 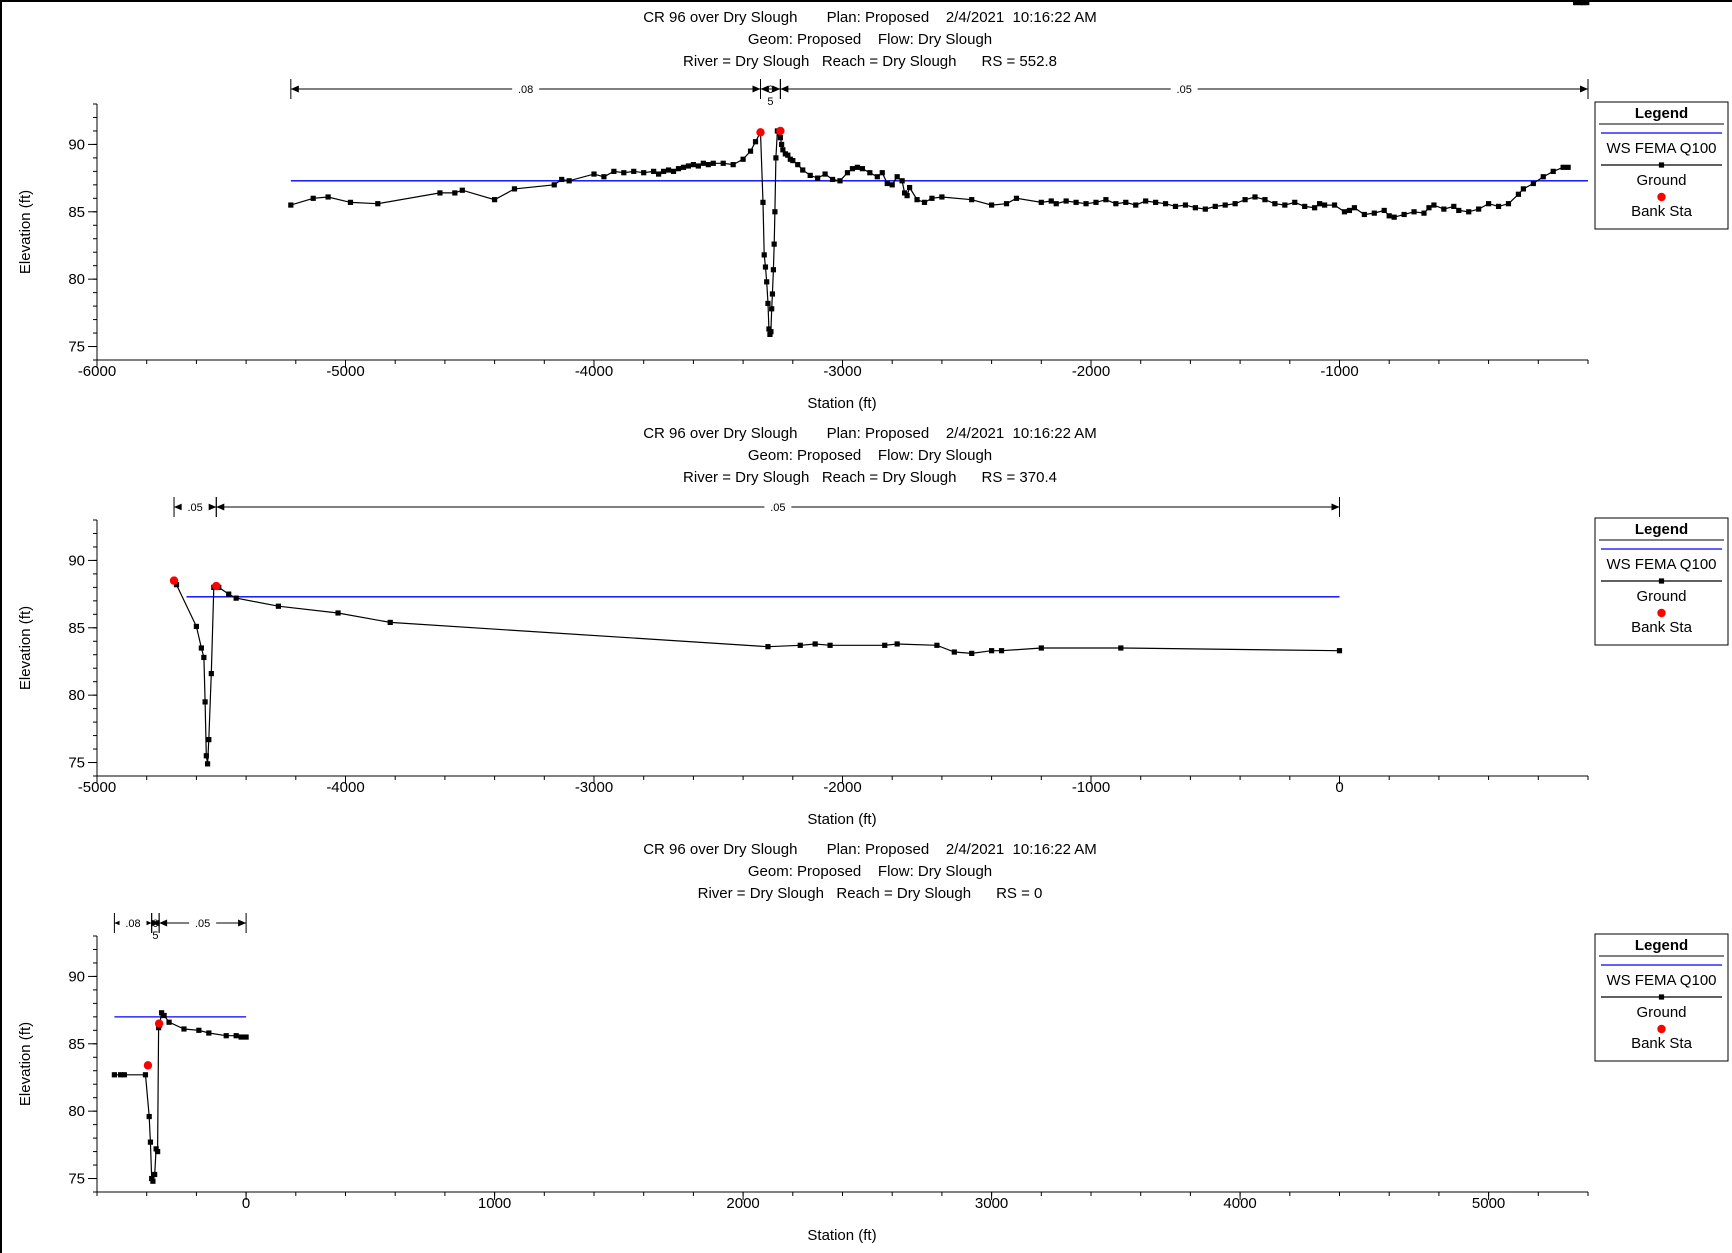 What do you see at coordinates (494, 1203) in the screenshot?
I see `x-tick-label: 1000` at bounding box center [494, 1203].